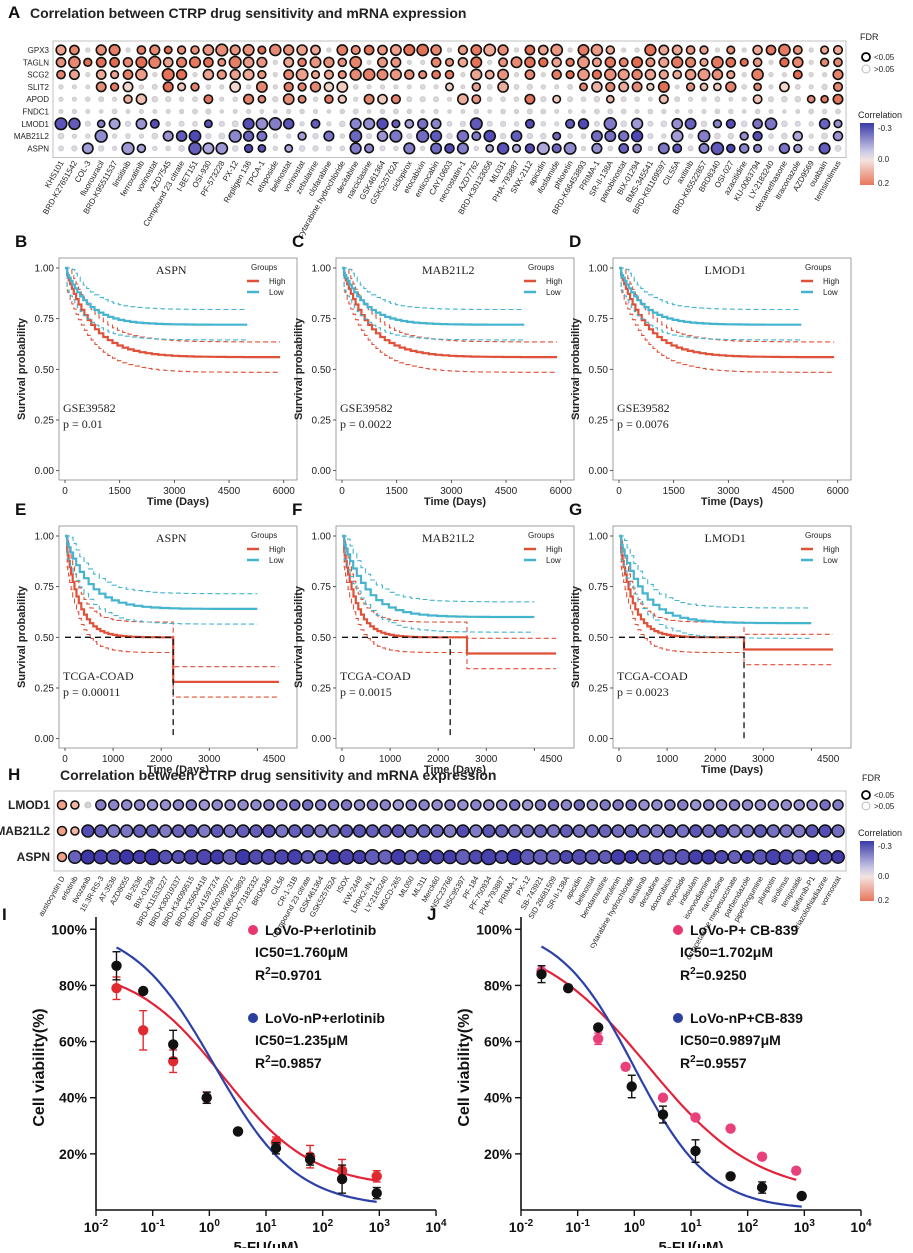  I want to click on corr-legend-top: -0.3, so click(885, 128).